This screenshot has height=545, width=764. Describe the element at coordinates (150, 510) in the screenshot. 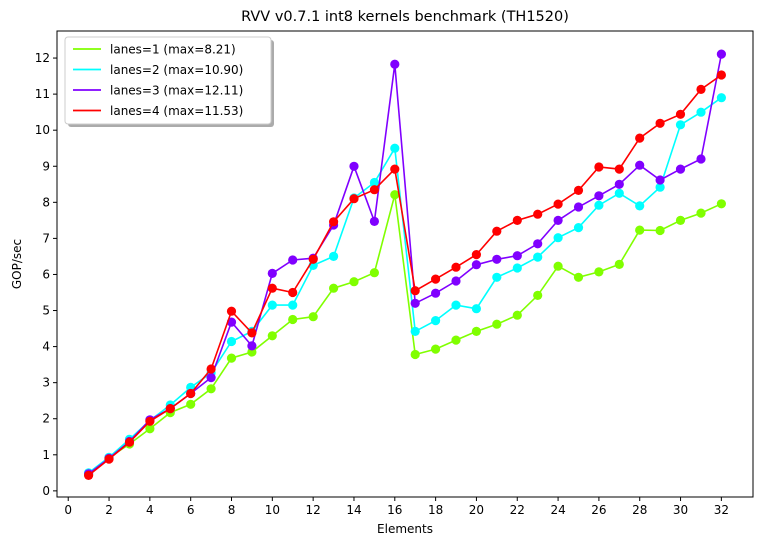

I see `x-tick-label: 4` at that location.